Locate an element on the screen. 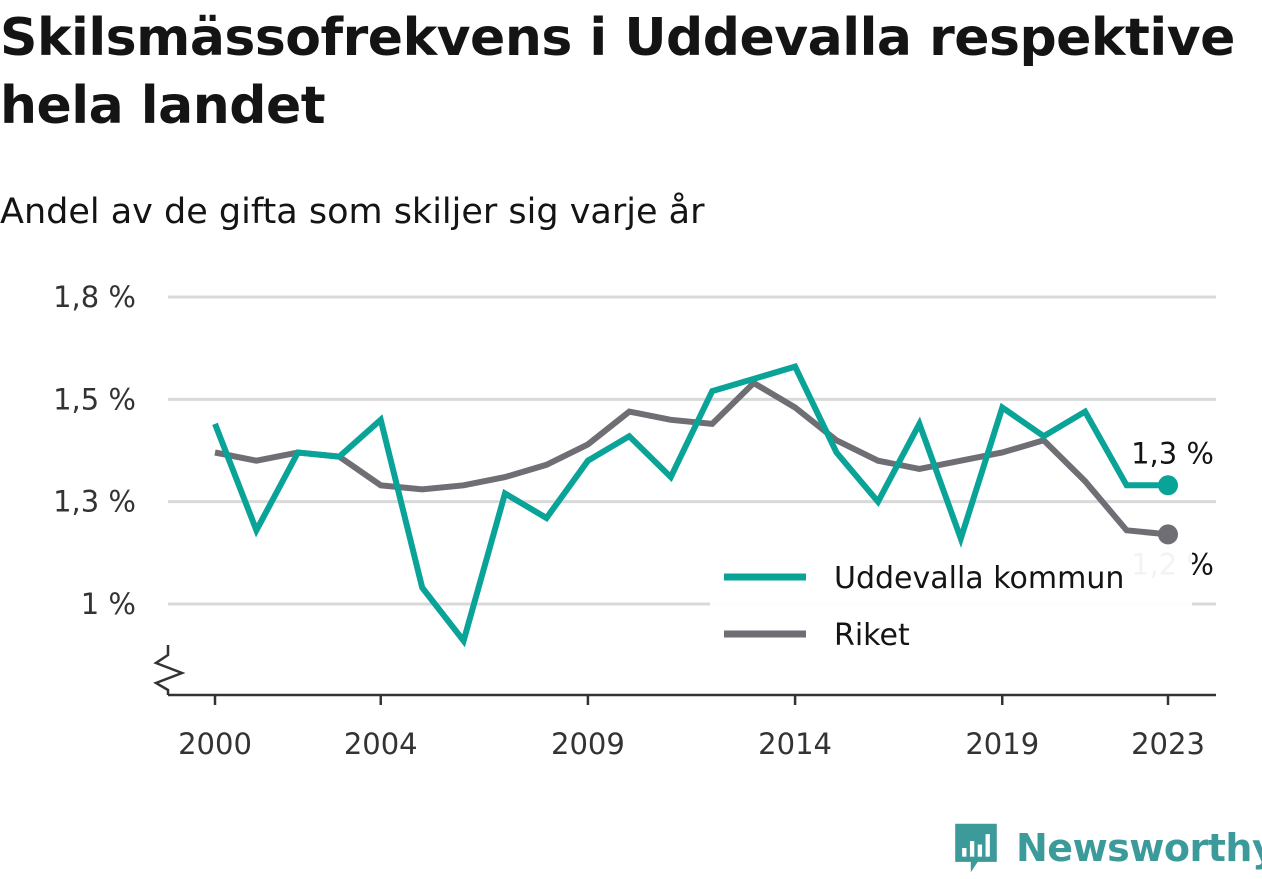 The width and height of the screenshot is (1262, 879). x-tick-label: 2009 is located at coordinates (588, 744).